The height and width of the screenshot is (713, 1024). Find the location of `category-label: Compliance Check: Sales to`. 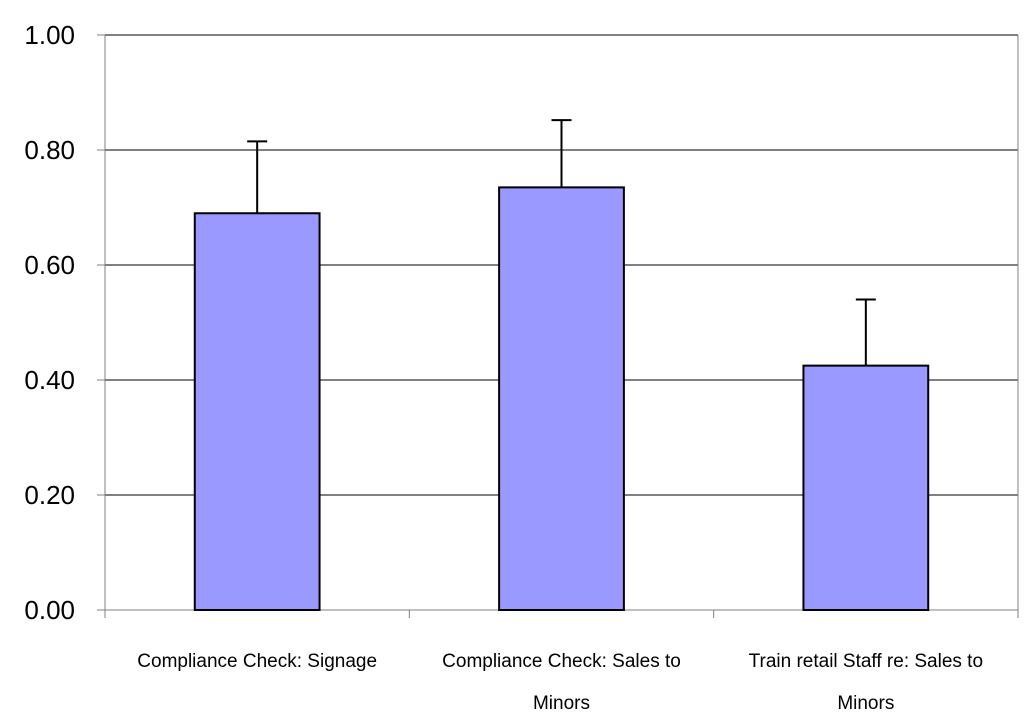

category-label: Compliance Check: Sales to is located at coordinates (561, 661).